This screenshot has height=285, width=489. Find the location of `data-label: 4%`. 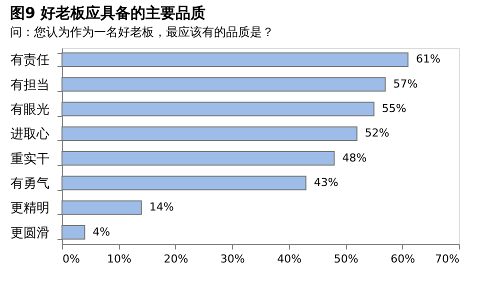

data-label: 4% is located at coordinates (101, 231).